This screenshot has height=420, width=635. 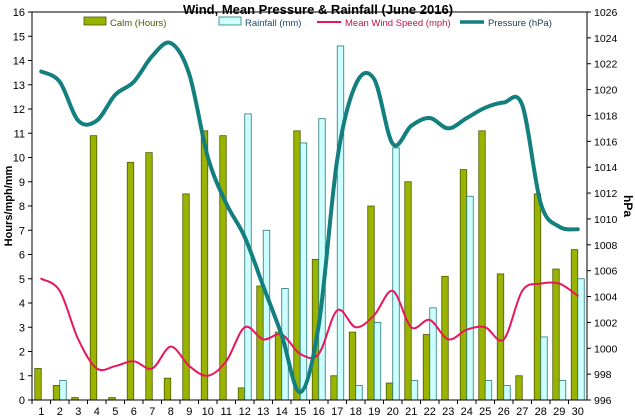 I want to click on x-tick-label: 2, so click(x=60, y=412).